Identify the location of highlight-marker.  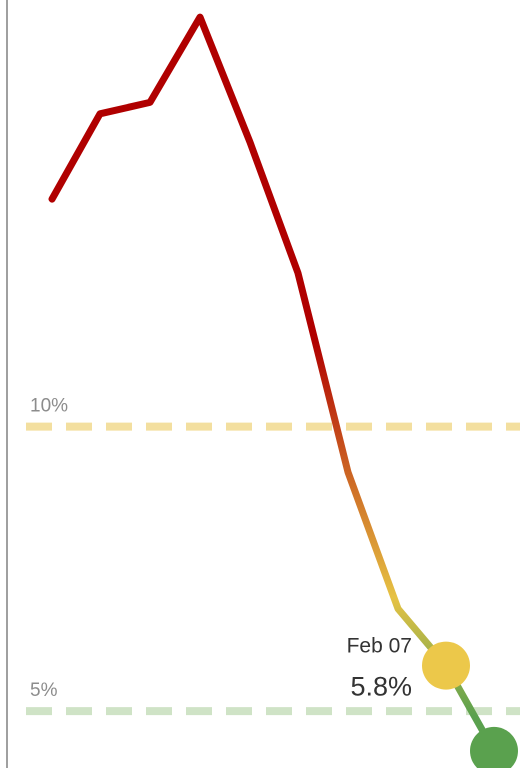
(446, 665).